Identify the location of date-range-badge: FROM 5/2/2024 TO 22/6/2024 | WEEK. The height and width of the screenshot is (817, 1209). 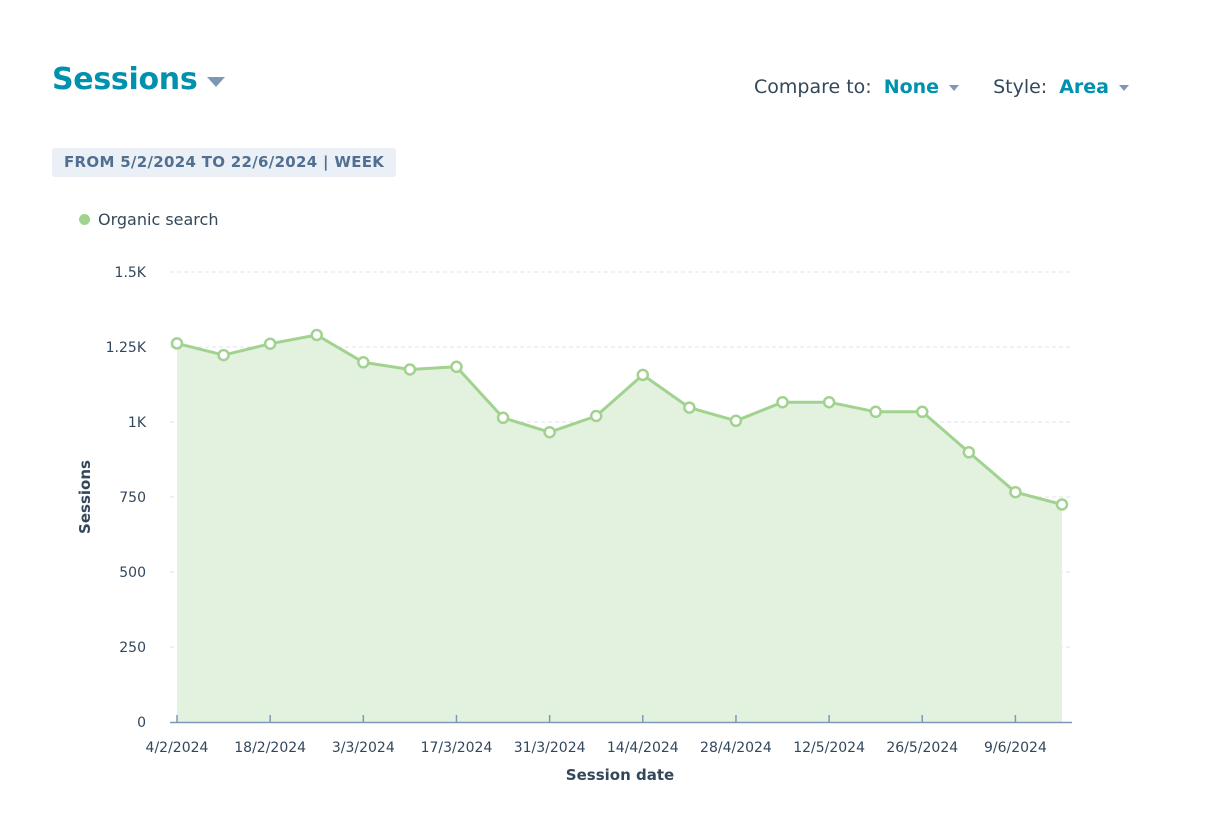
(224, 162).